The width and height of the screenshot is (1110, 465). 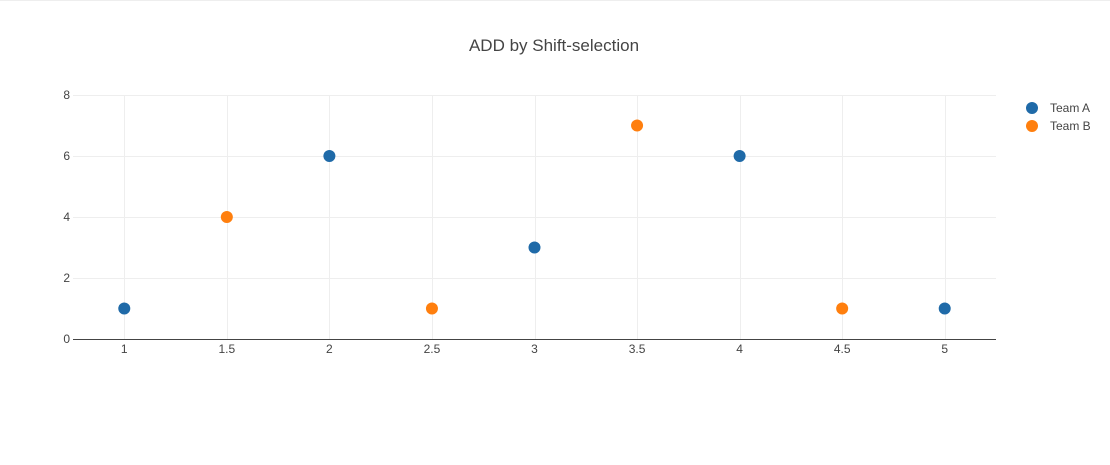 I want to click on legend-item-team-b: Team B, so click(x=1058, y=126).